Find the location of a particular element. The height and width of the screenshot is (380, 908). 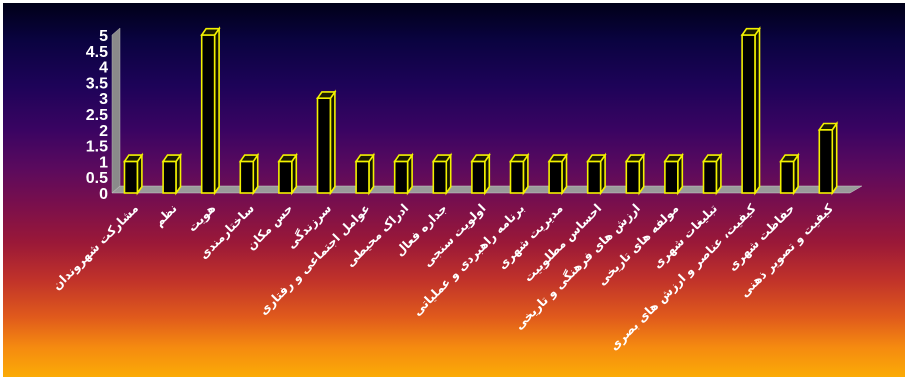

y-tick-label: 2.5 is located at coordinates (97, 115).